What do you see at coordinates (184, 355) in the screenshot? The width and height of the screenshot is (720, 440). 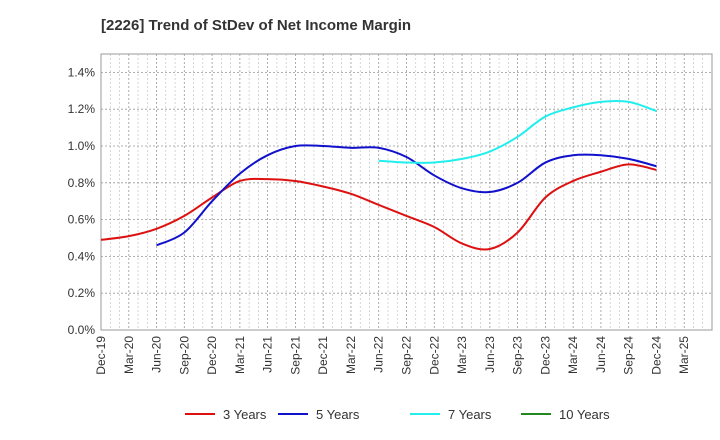 I see `x-tick-label: Sep-20` at bounding box center [184, 355].